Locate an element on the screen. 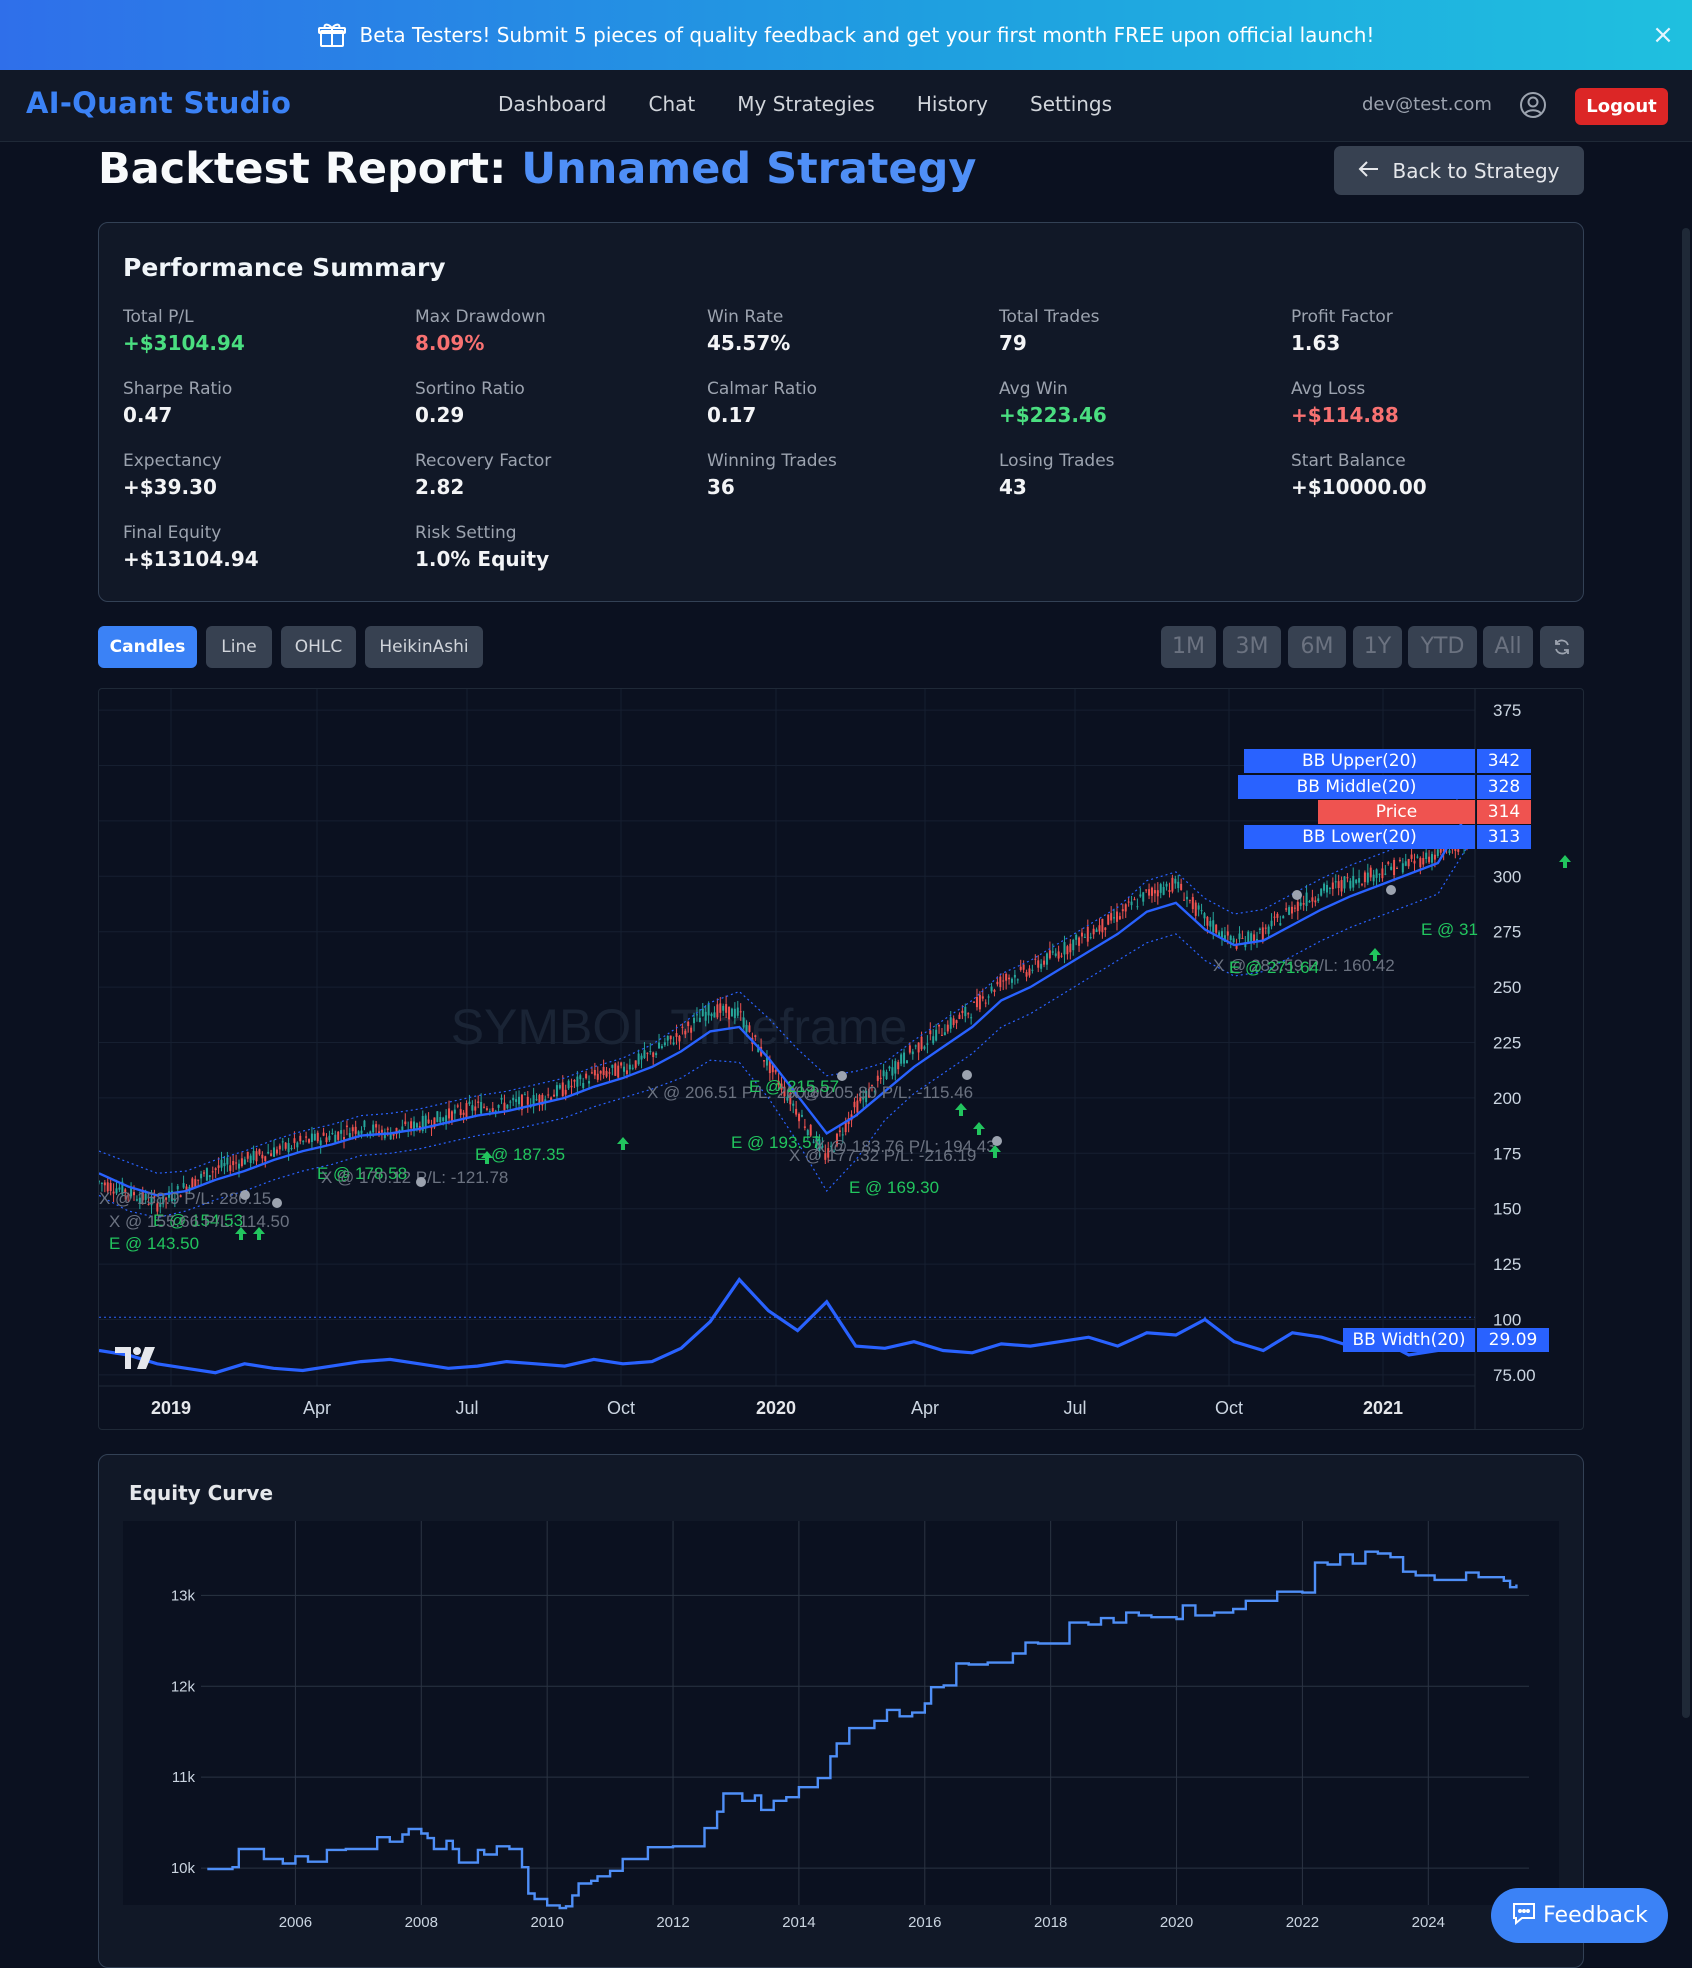 This screenshot has height=1968, width=1692. refresh-button is located at coordinates (1562, 647).